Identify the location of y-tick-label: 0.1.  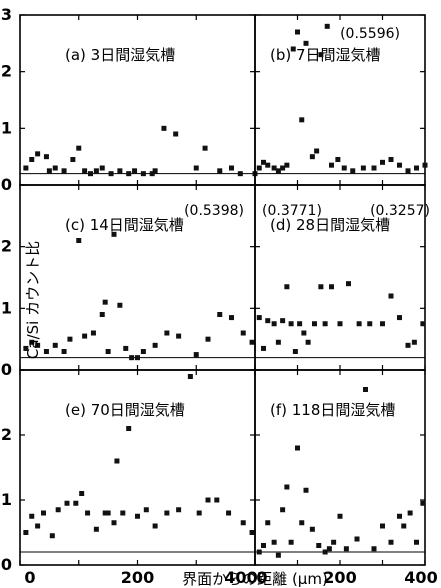
(6, 127).